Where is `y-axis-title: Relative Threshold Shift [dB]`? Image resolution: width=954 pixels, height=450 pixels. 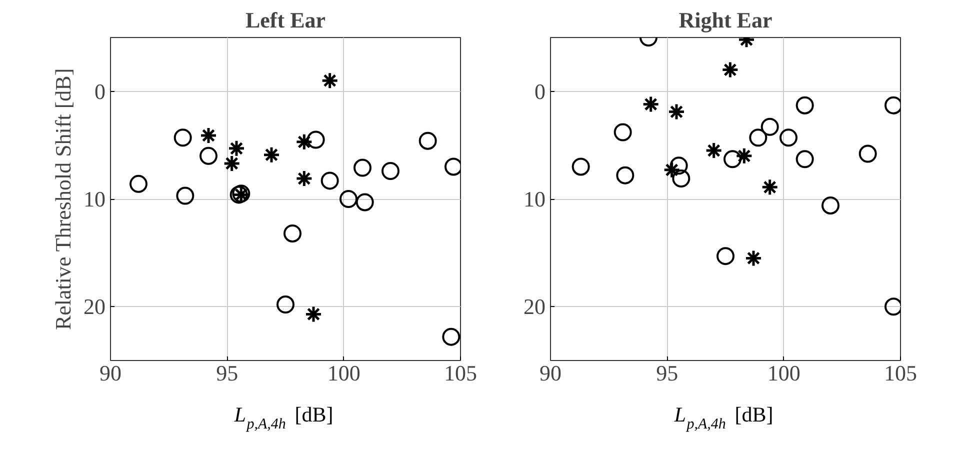 y-axis-title: Relative Threshold Shift [dB] is located at coordinates (63, 199).